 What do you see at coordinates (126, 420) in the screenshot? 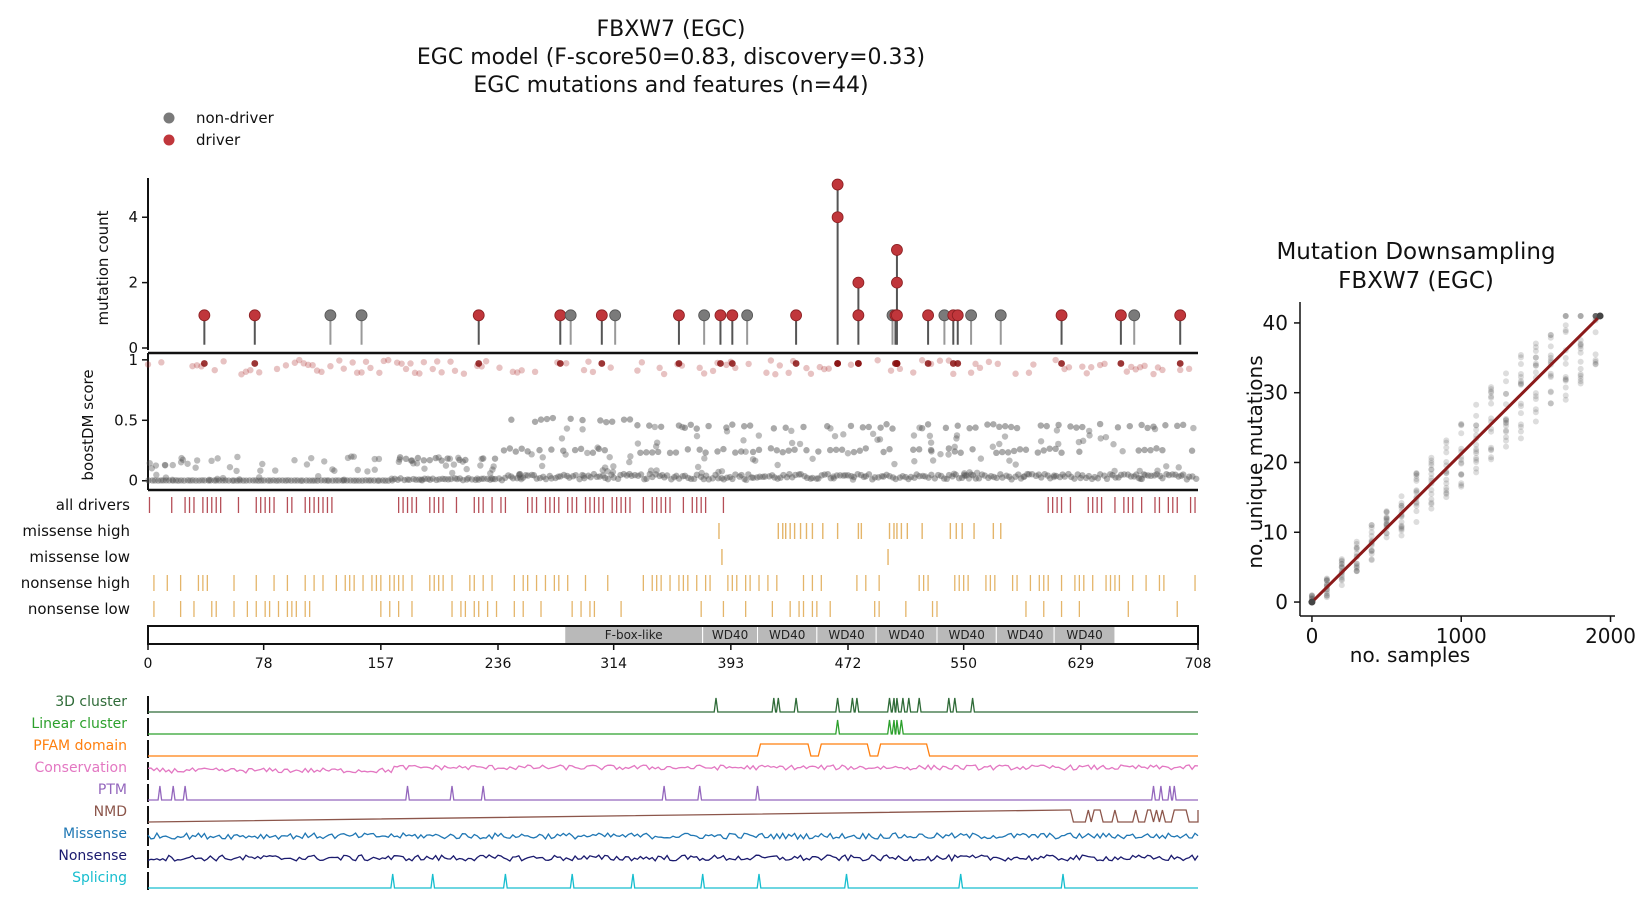
I see `y-tick-label: 0.5` at bounding box center [126, 420].